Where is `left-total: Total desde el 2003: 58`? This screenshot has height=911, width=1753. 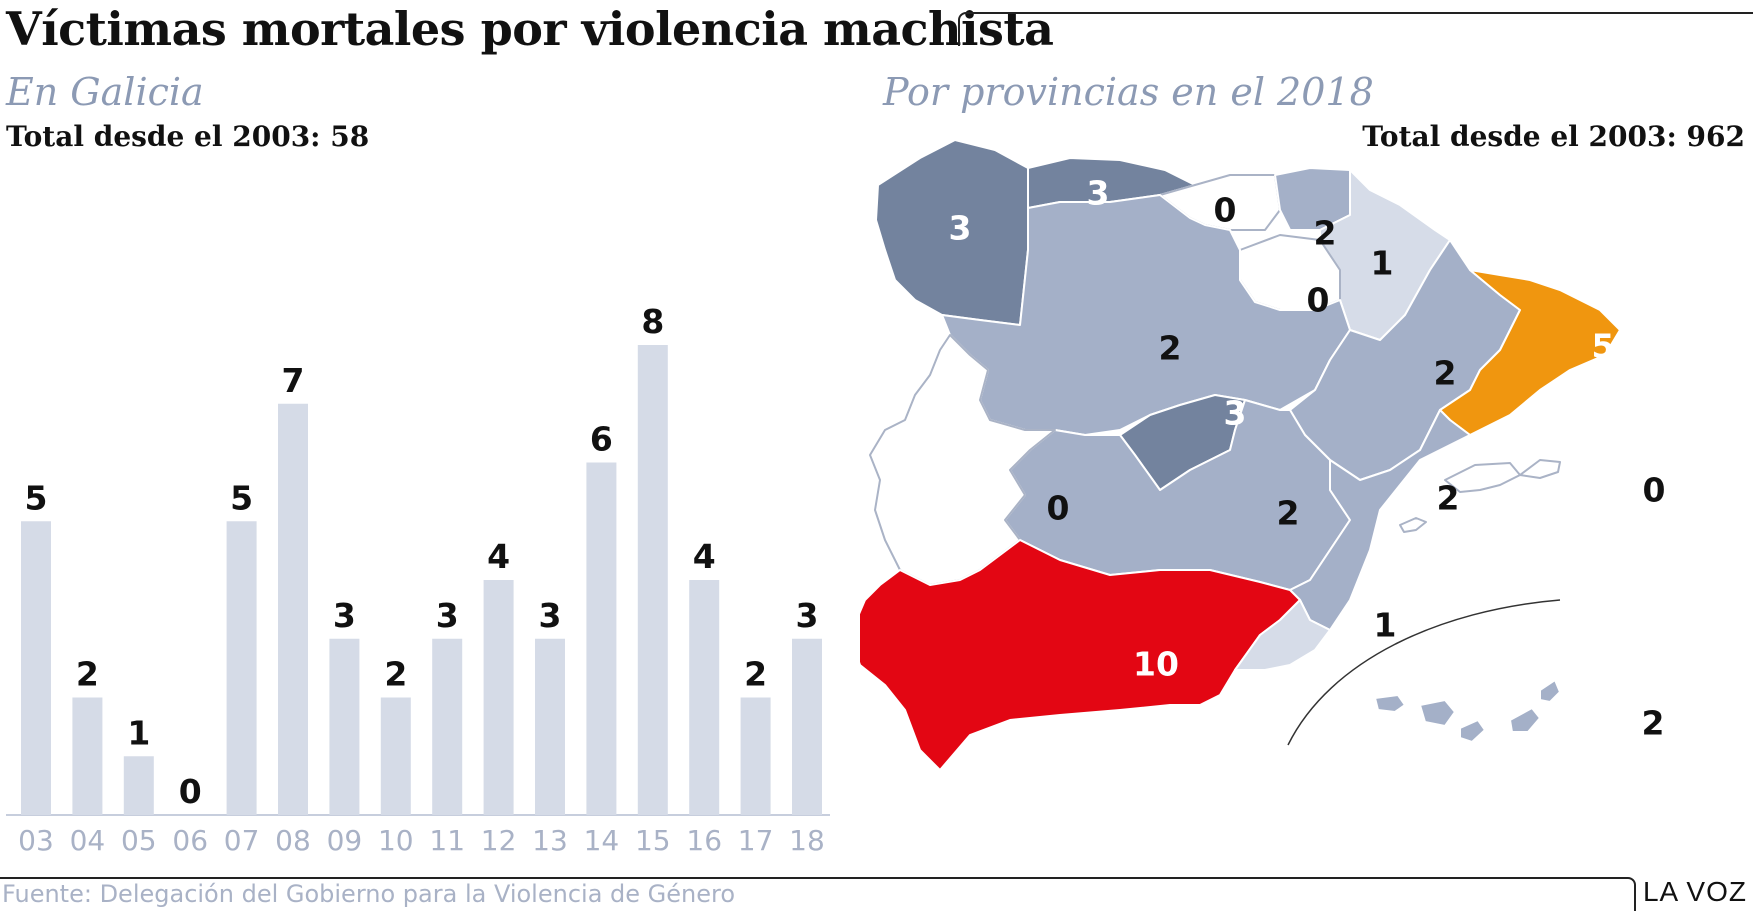
left-total: Total desde el 2003: 58 is located at coordinates (188, 136).